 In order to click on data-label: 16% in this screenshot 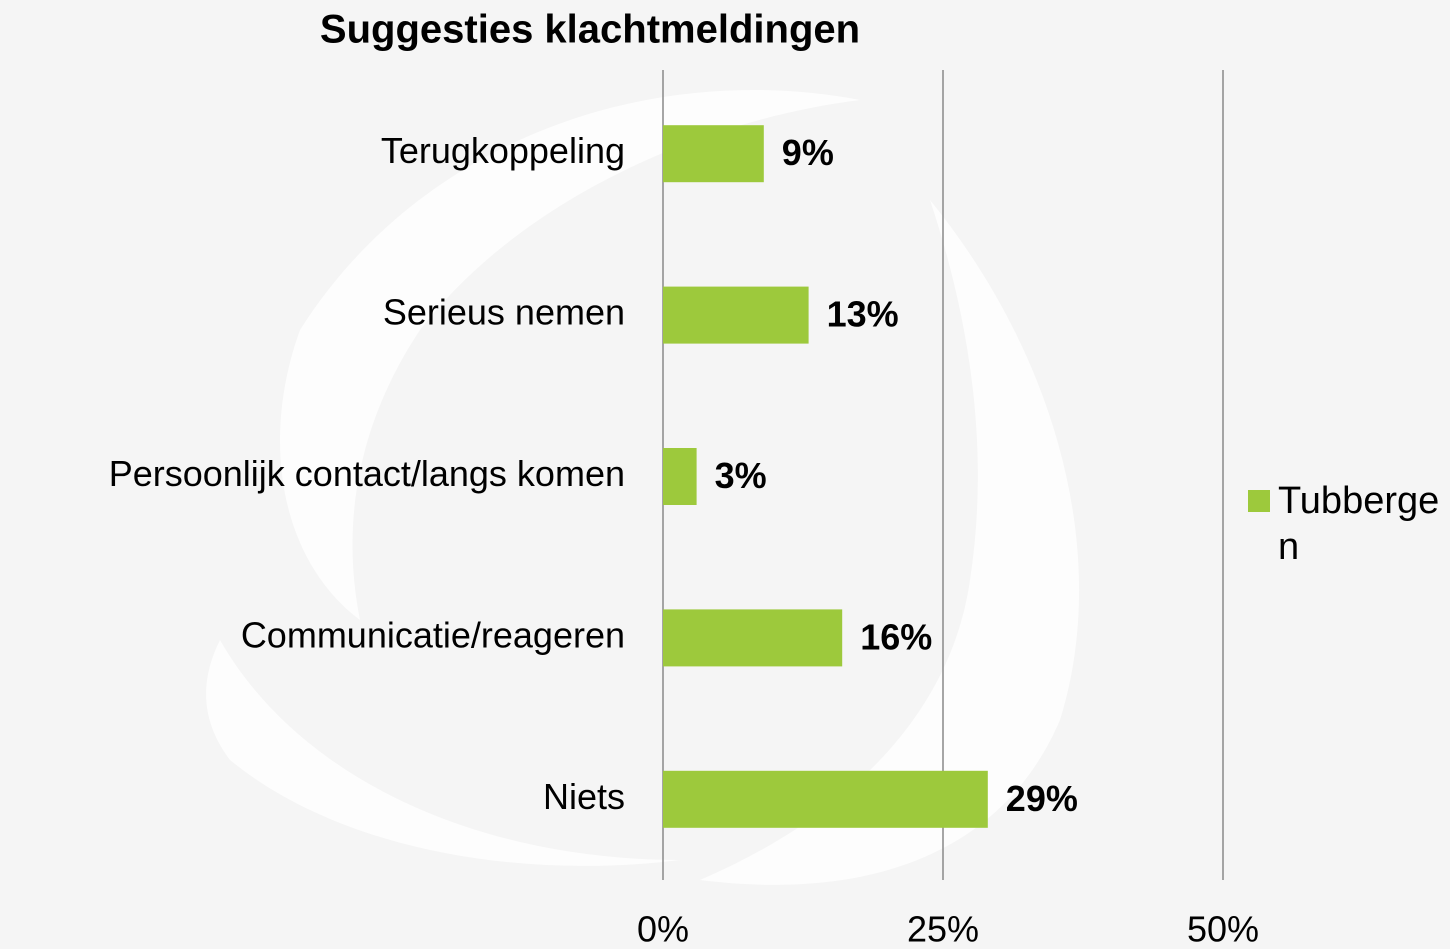, I will do `click(896, 636)`.